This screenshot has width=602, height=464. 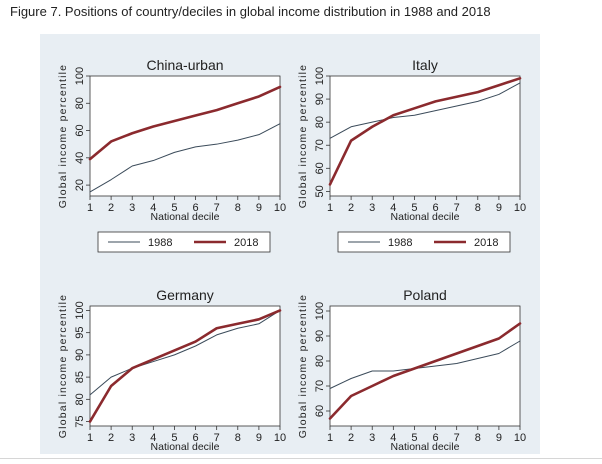 What do you see at coordinates (80, 421) in the screenshot?
I see `y-tick-label: 75` at bounding box center [80, 421].